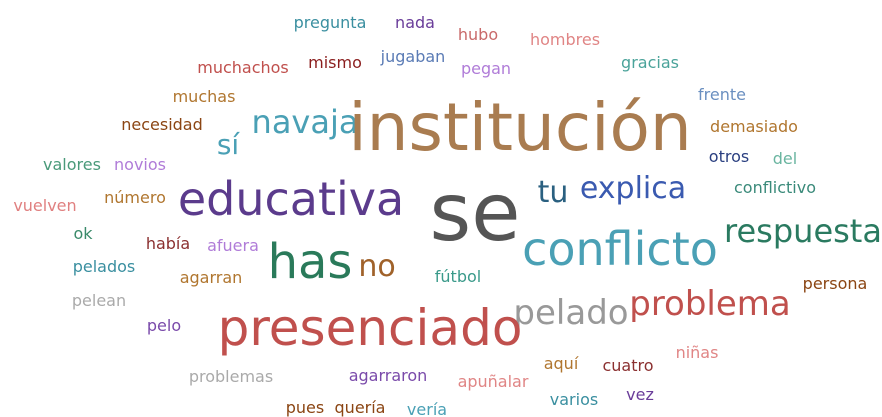 The image size is (882, 417). What do you see at coordinates (360, 407) in the screenshot?
I see `word: quería` at bounding box center [360, 407].